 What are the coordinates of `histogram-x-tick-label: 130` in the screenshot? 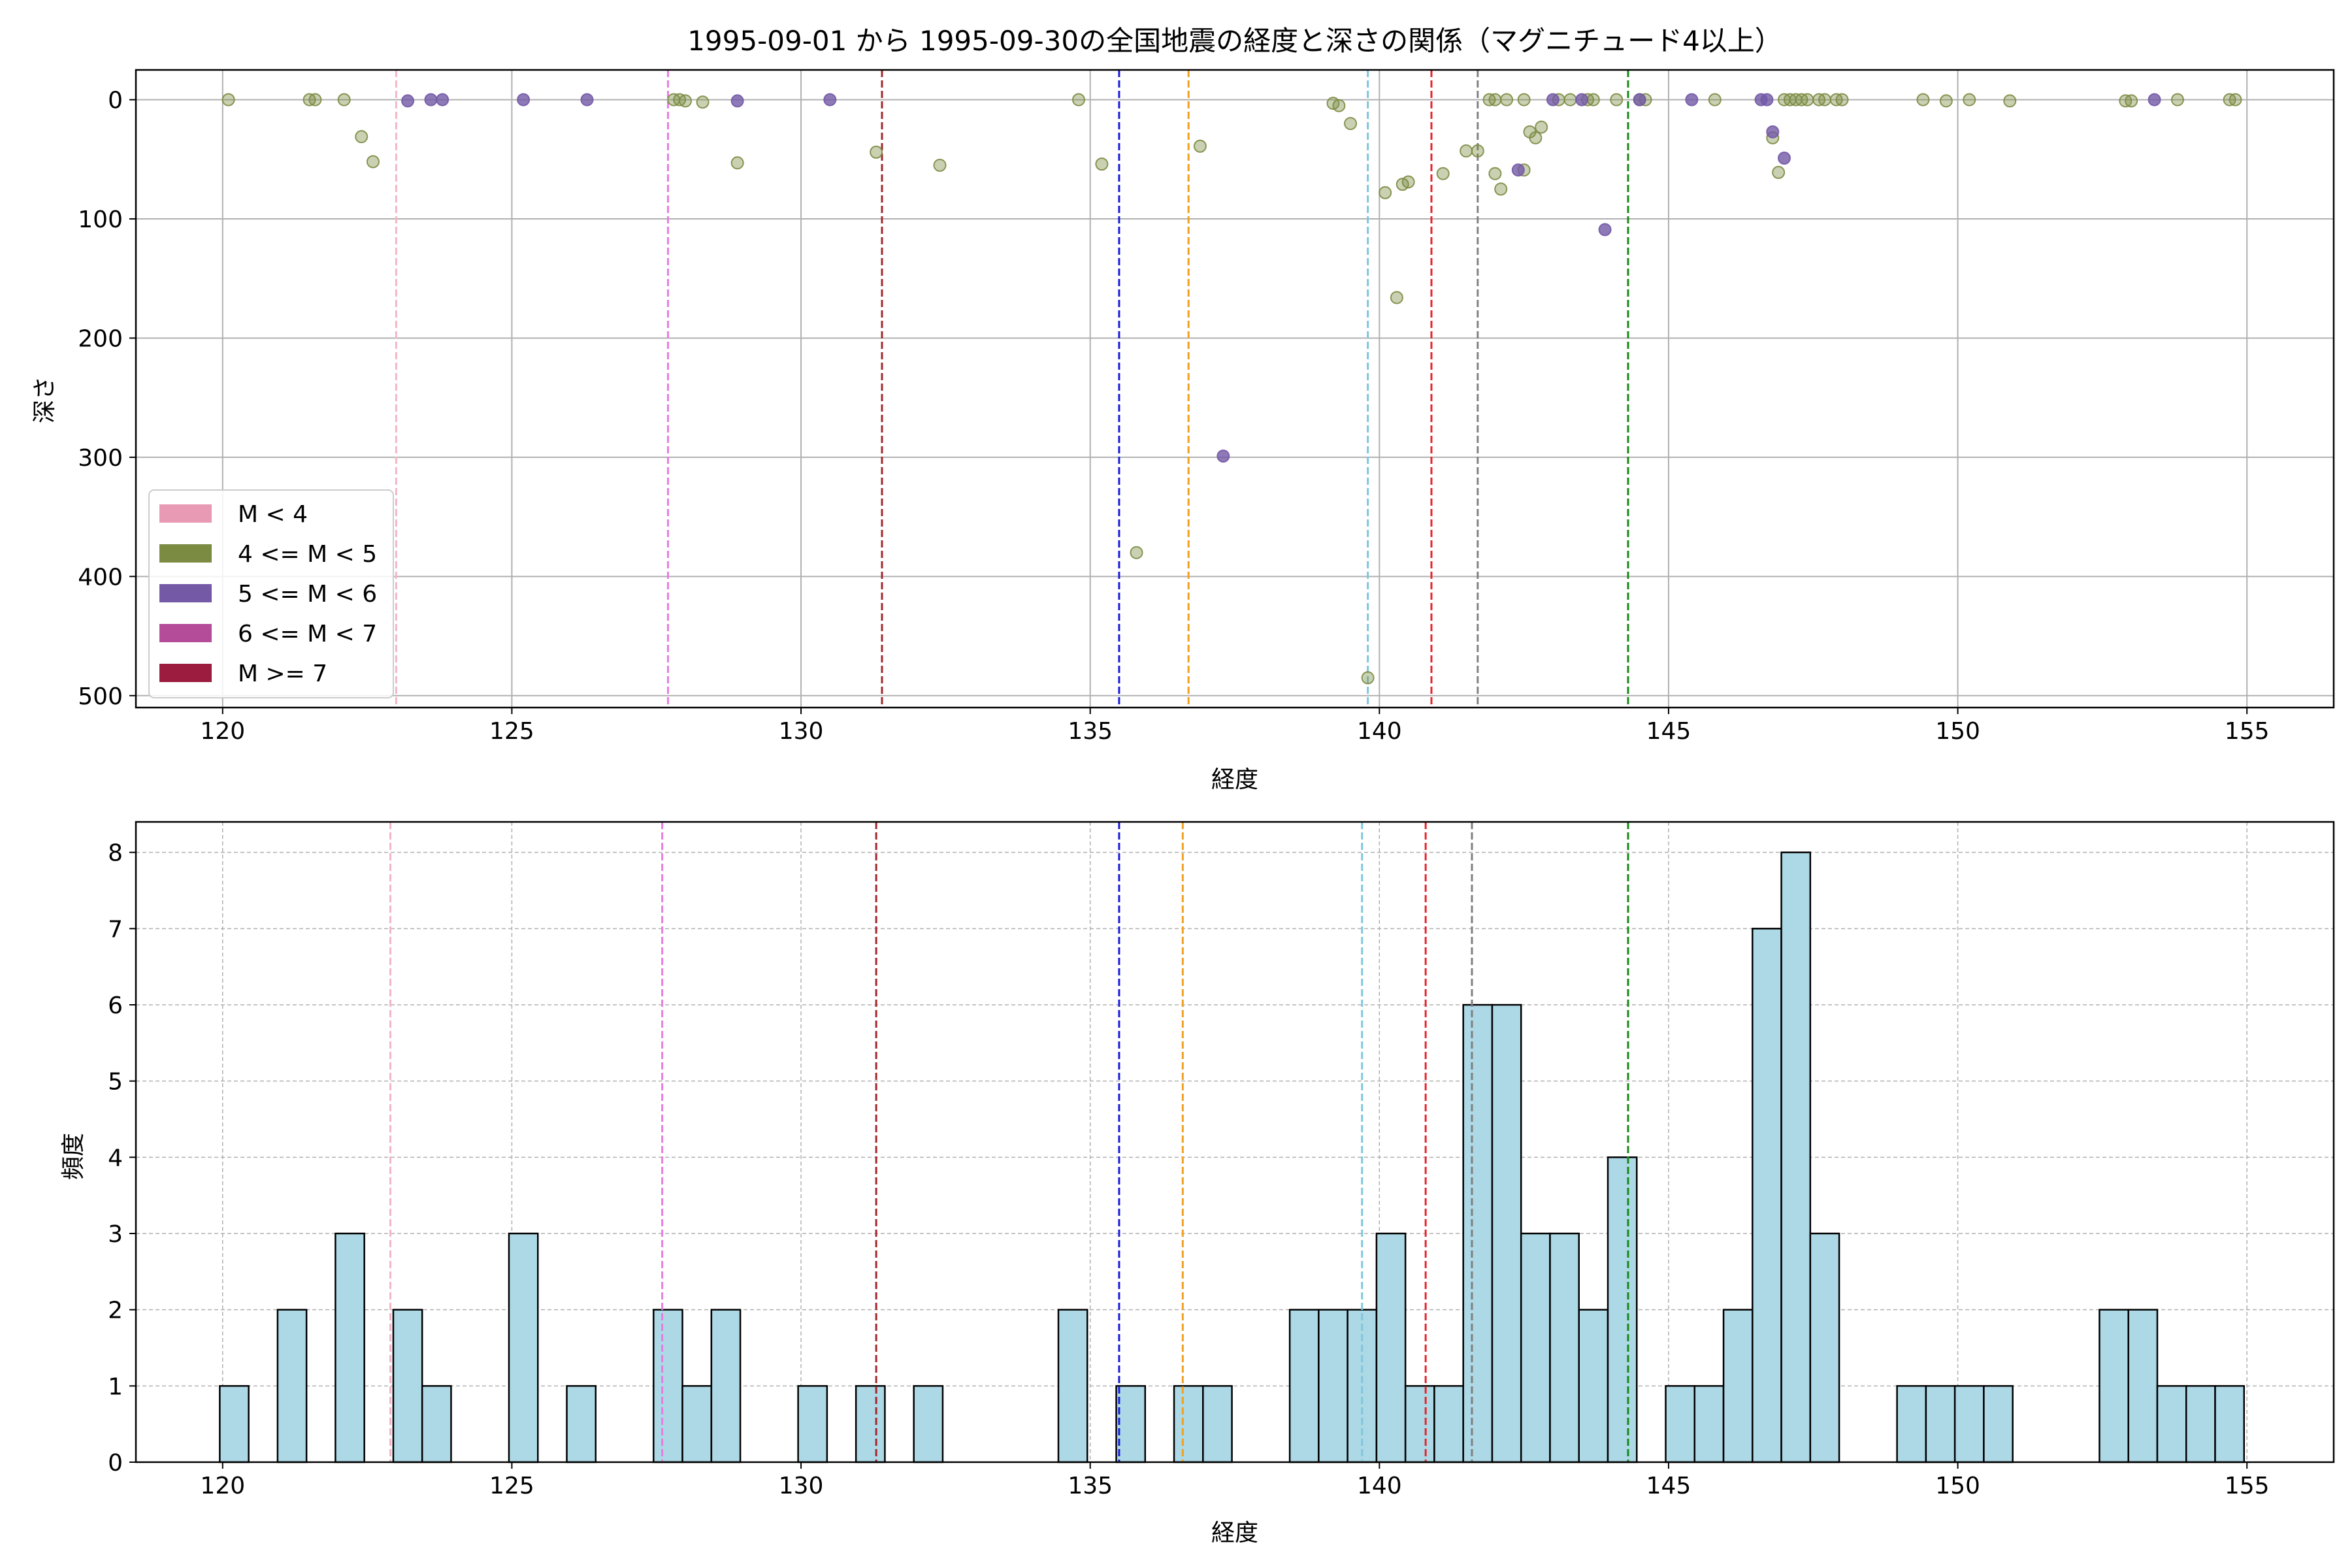 It's located at (801, 1486).